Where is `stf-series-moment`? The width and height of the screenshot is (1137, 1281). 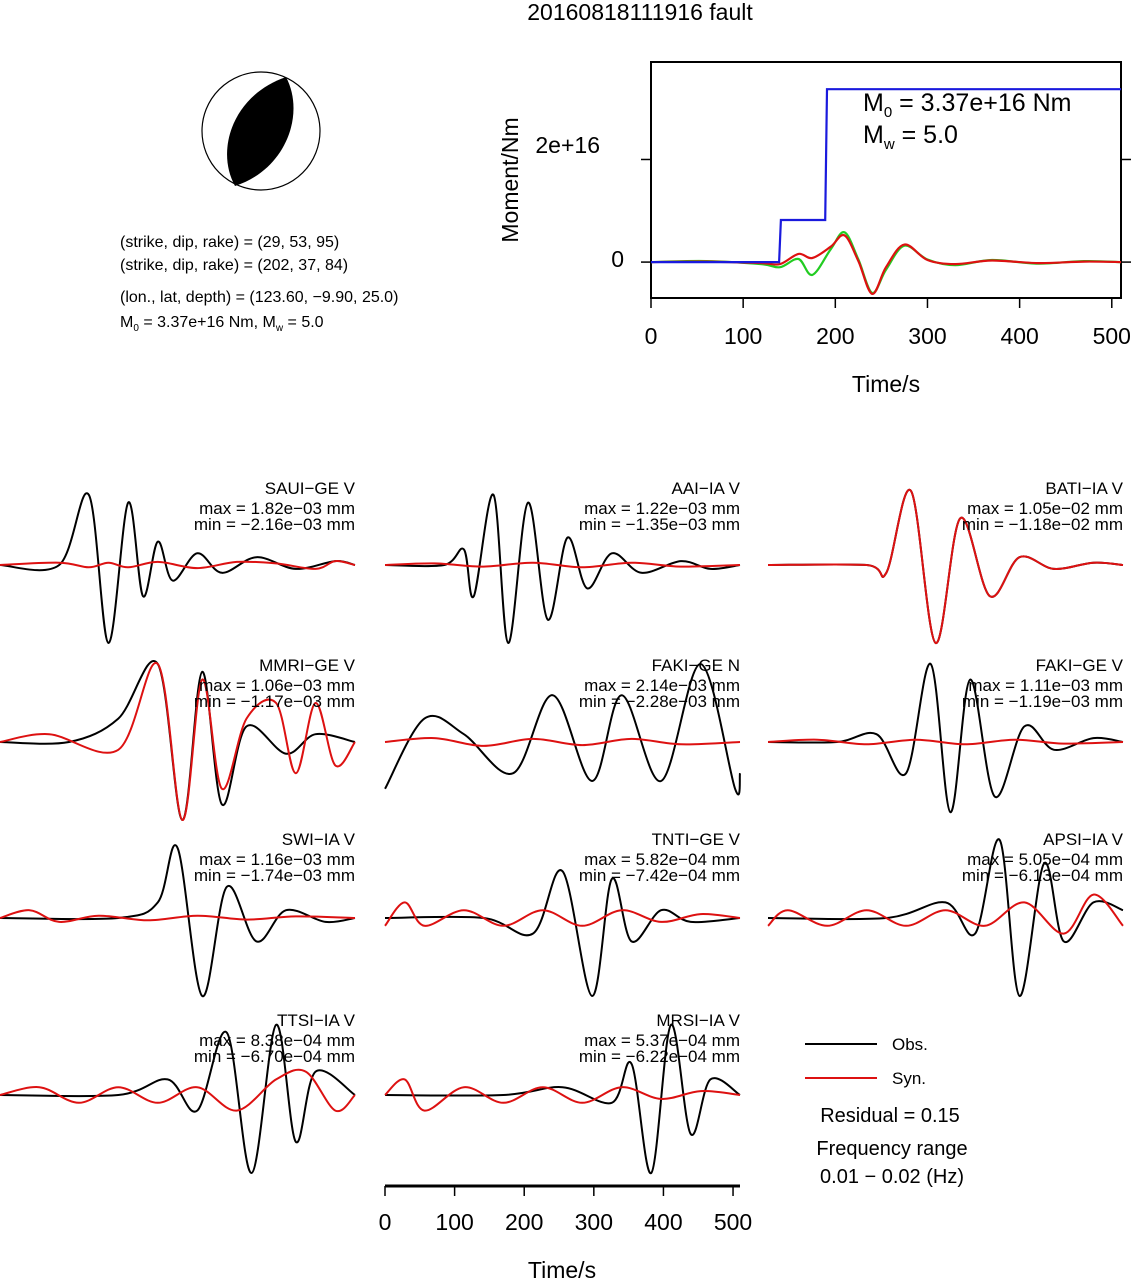 stf-series-moment is located at coordinates (886, 176).